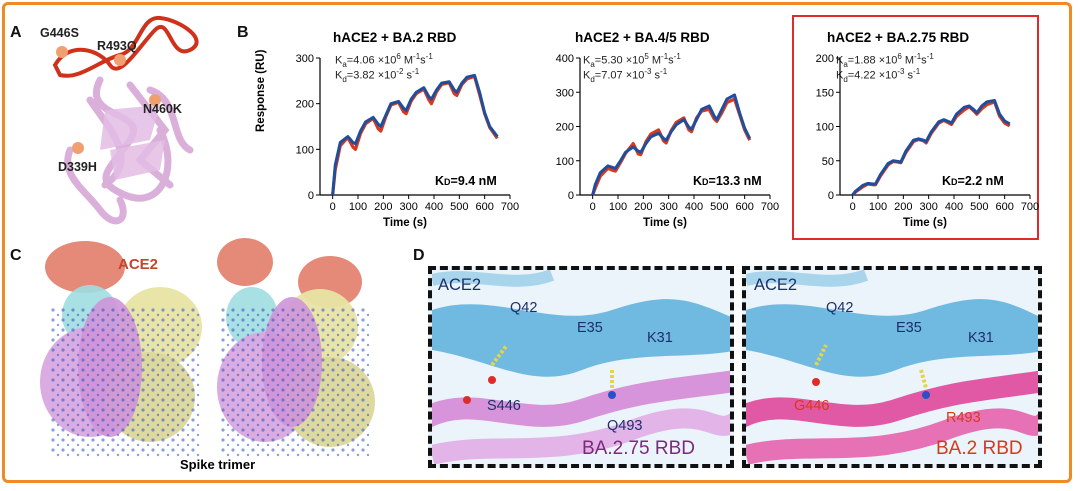  I want to click on spike-trimer-image, so click(207, 347).